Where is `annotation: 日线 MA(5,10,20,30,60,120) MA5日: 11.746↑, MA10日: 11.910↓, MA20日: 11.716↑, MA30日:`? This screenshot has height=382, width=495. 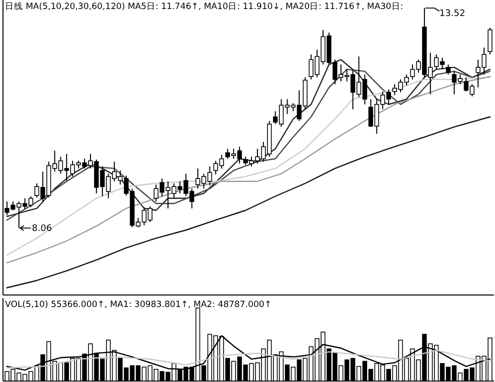
annotation: 日线 MA(5,10,20,30,60,120) MA5日: 11.746↑, MA10日: 11.910↓, MA20日: 11.716↑, MA30日: is located at coordinates (204, 6).